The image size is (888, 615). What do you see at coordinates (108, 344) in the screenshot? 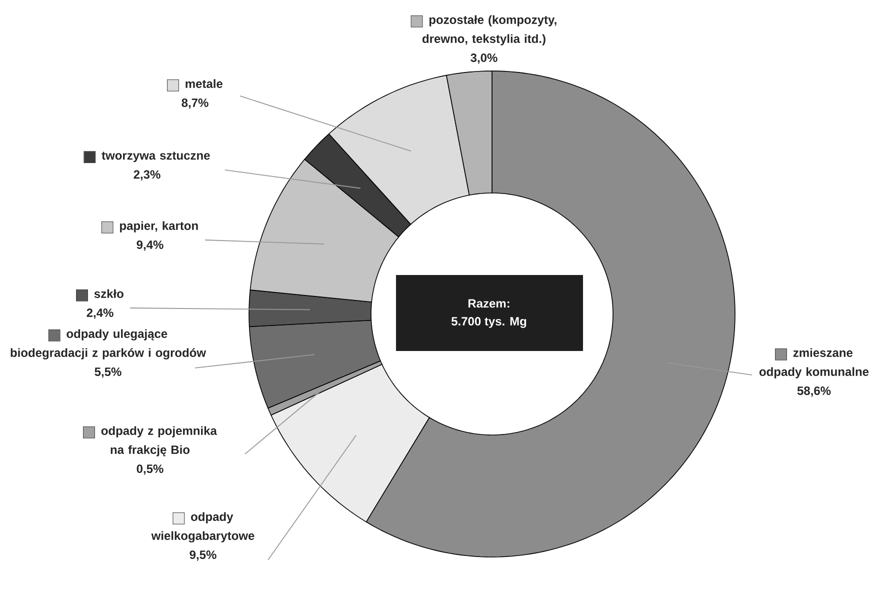
I see `legend-label: odpady ulegające biodegradacji z parków i ogrodów` at bounding box center [108, 344].